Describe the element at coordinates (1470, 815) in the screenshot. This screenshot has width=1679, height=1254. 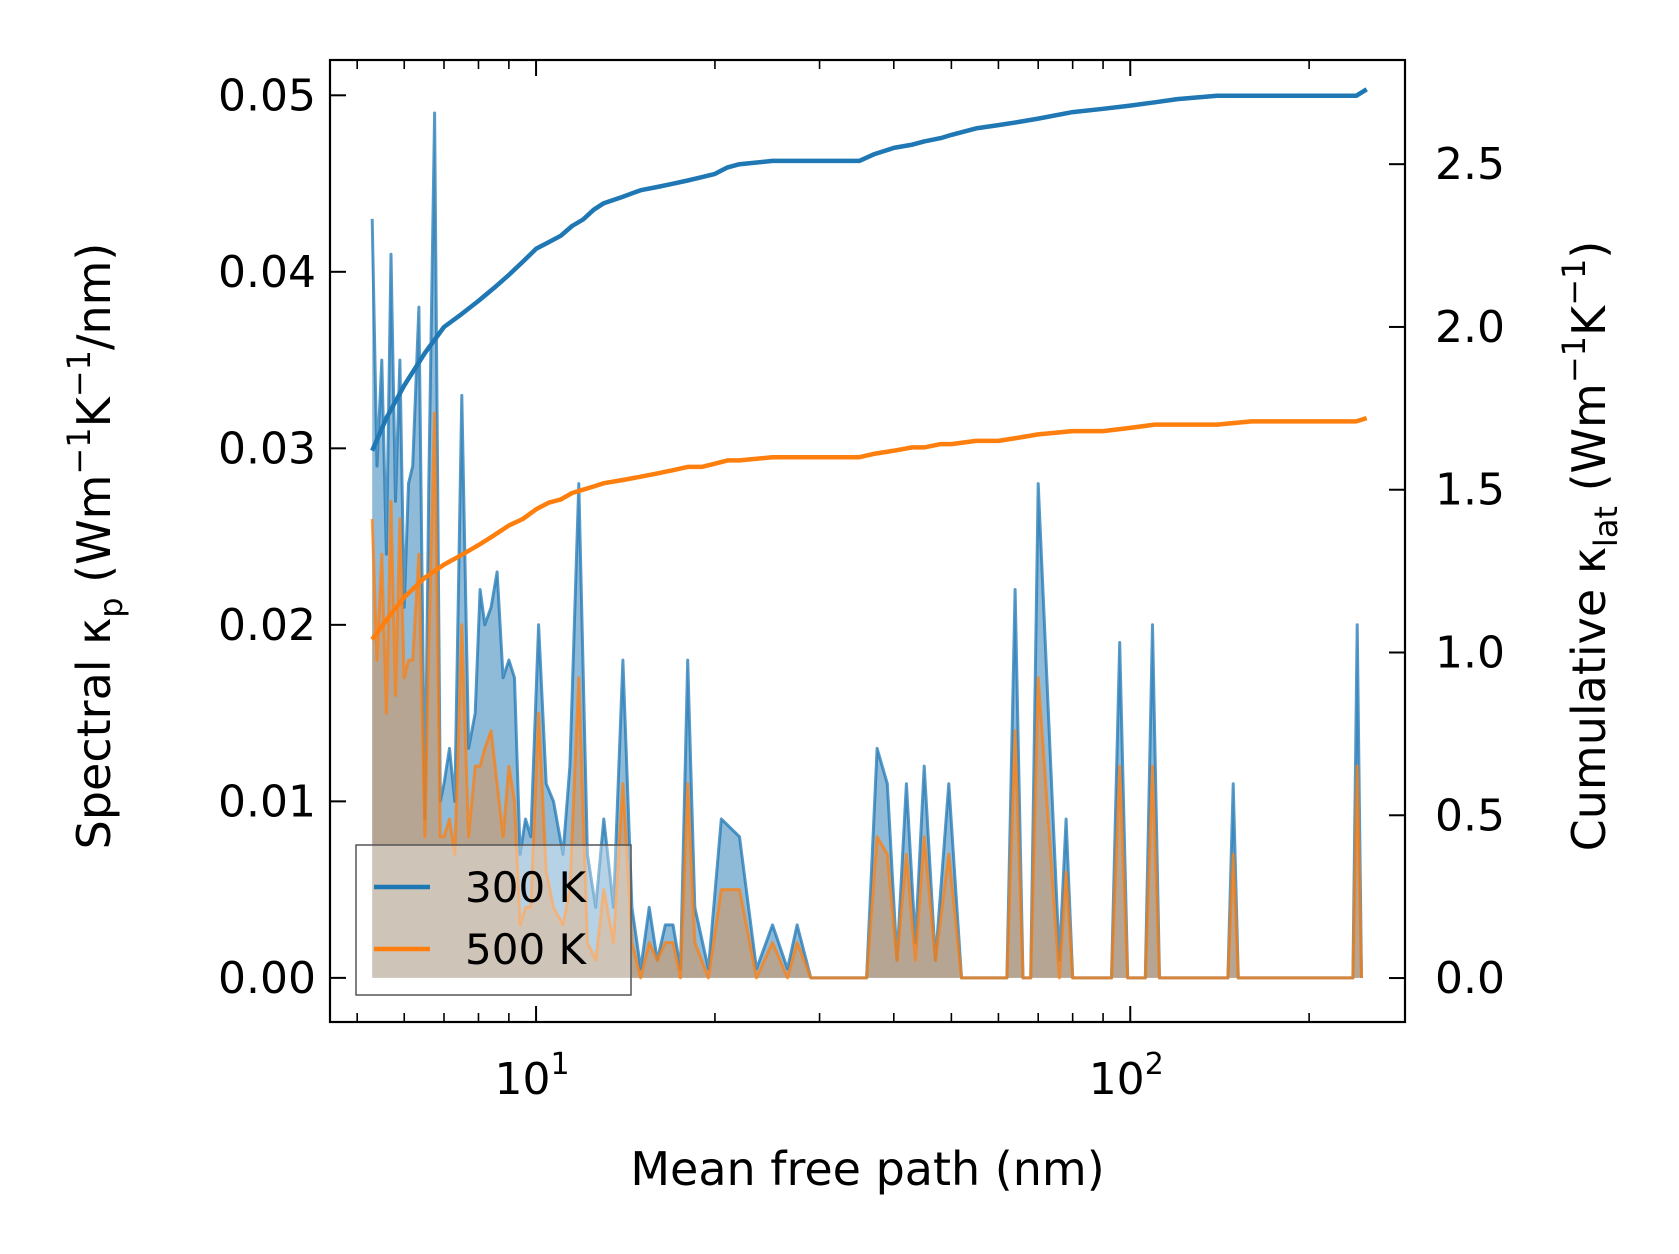
I see `y2-tick-label: 0.5` at that location.